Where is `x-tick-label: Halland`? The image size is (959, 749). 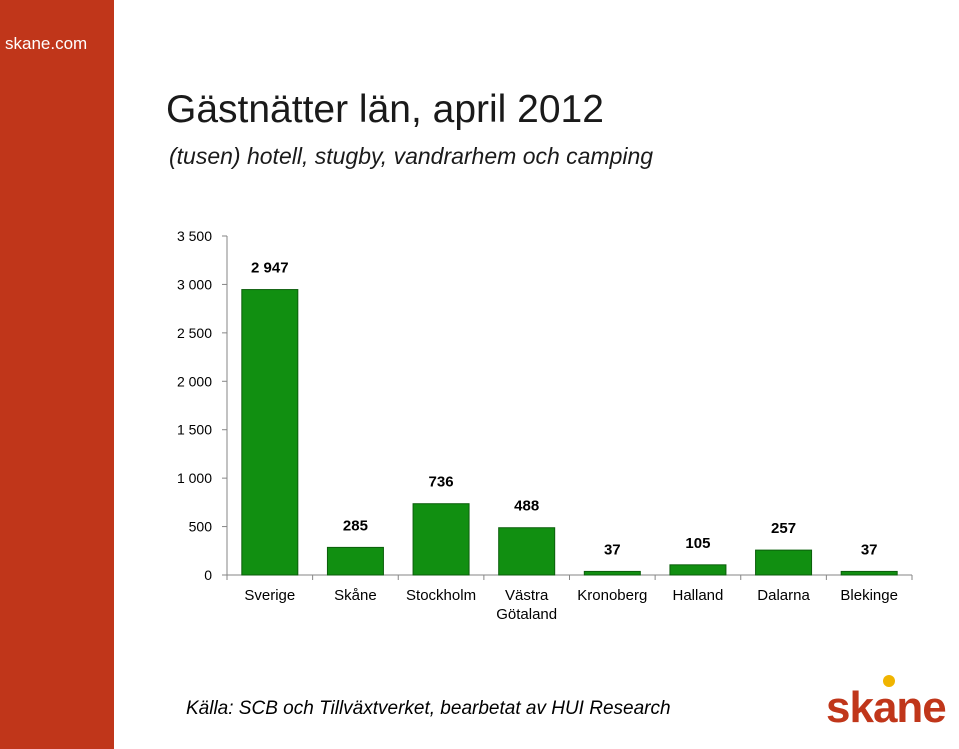 x-tick-label: Halland is located at coordinates (698, 595).